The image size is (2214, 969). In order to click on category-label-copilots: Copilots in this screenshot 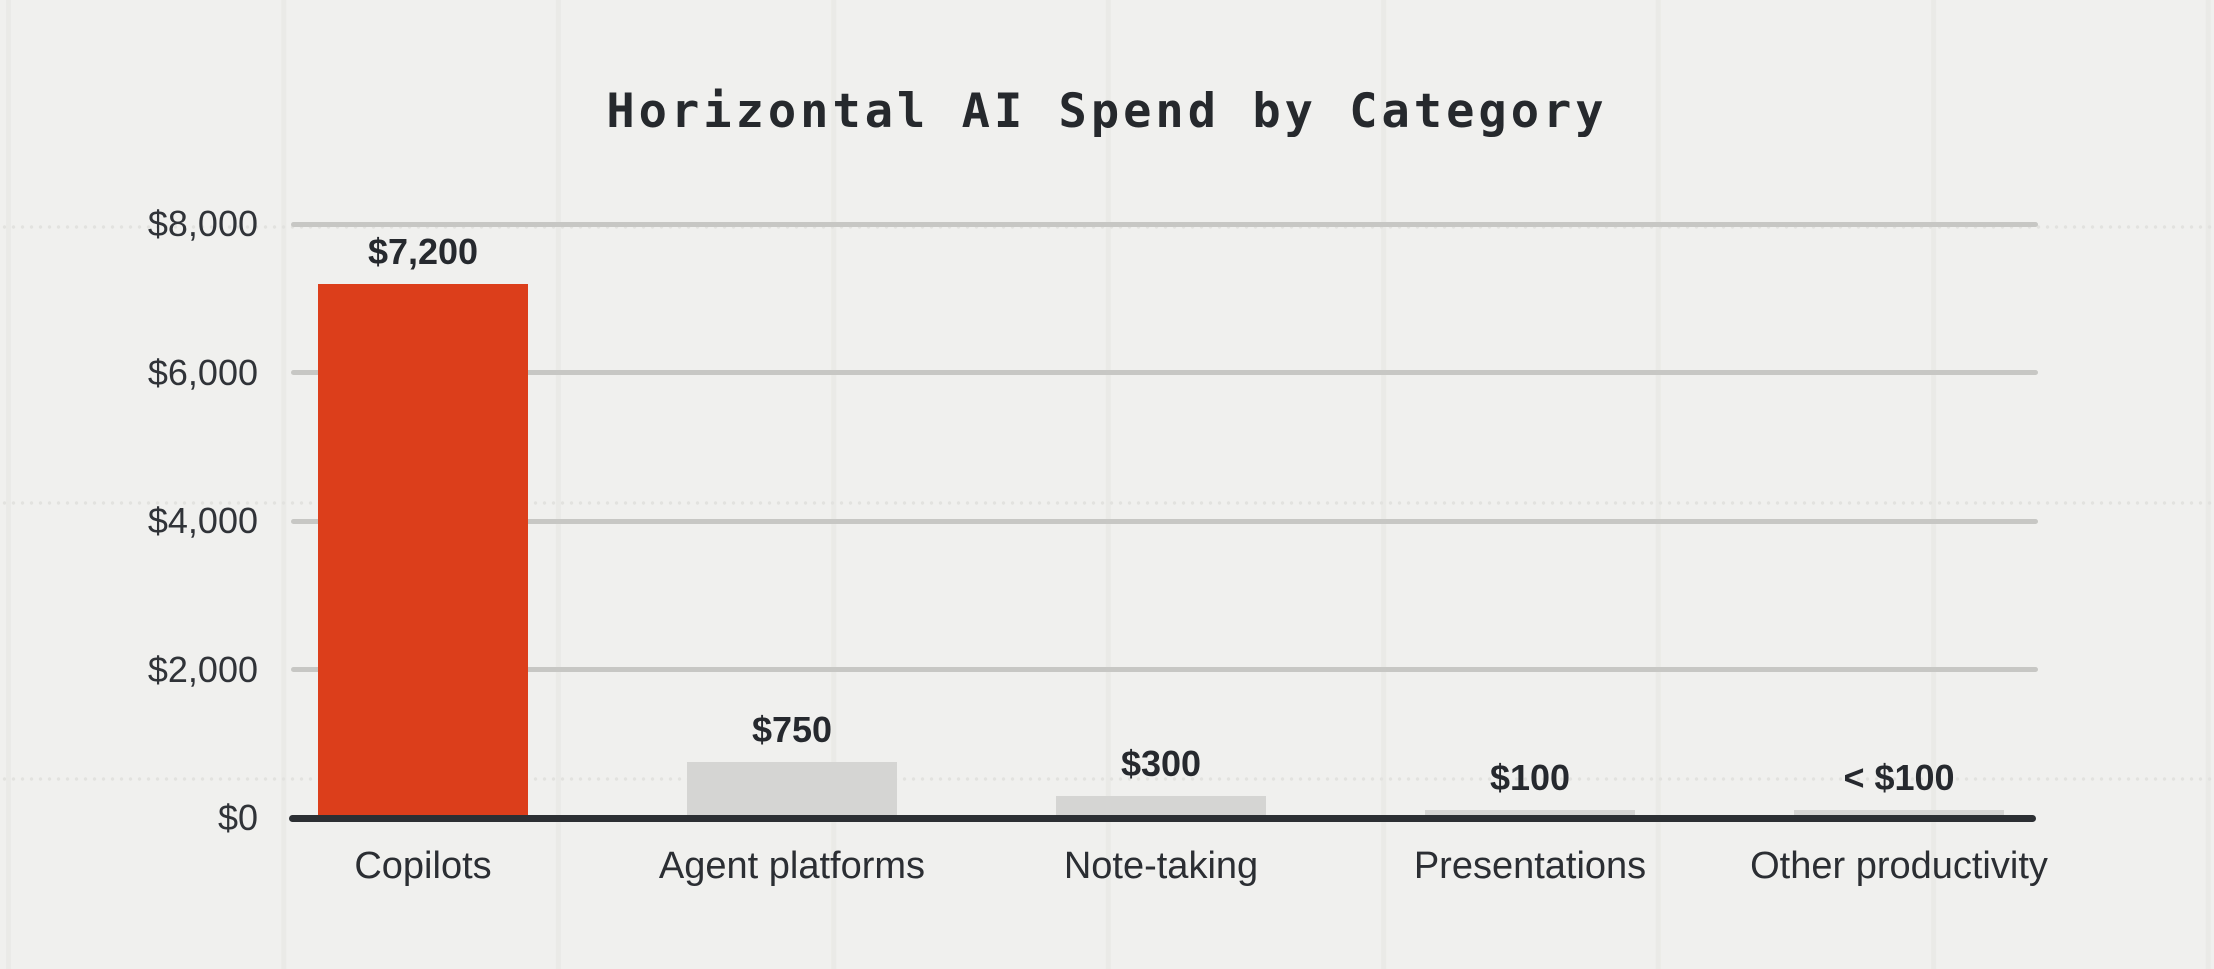, I will do `click(423, 866)`.